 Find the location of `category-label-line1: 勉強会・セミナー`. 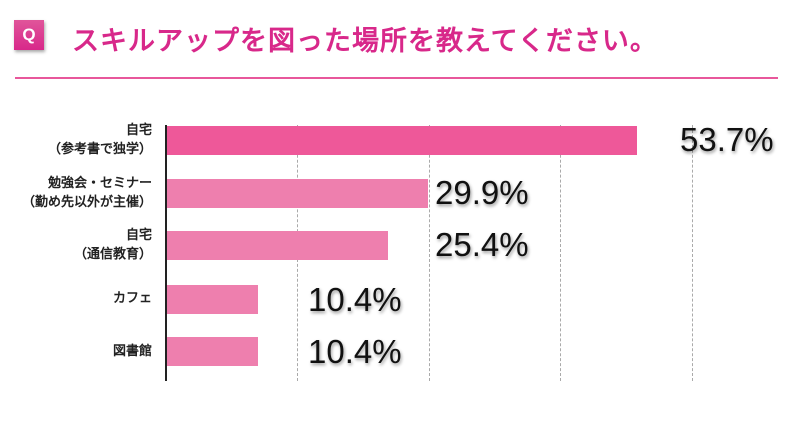

category-label-line1: 勉強会・セミナー is located at coordinates (99, 183).